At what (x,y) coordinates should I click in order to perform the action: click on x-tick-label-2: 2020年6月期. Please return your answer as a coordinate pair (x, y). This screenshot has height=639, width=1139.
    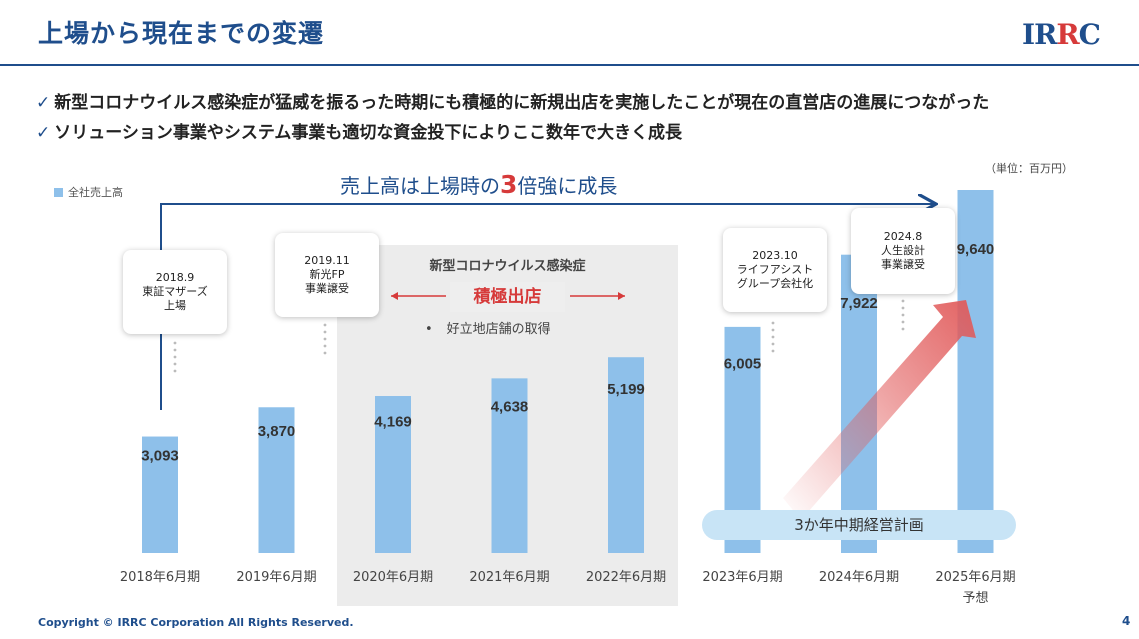
    Looking at the image, I should click on (393, 577).